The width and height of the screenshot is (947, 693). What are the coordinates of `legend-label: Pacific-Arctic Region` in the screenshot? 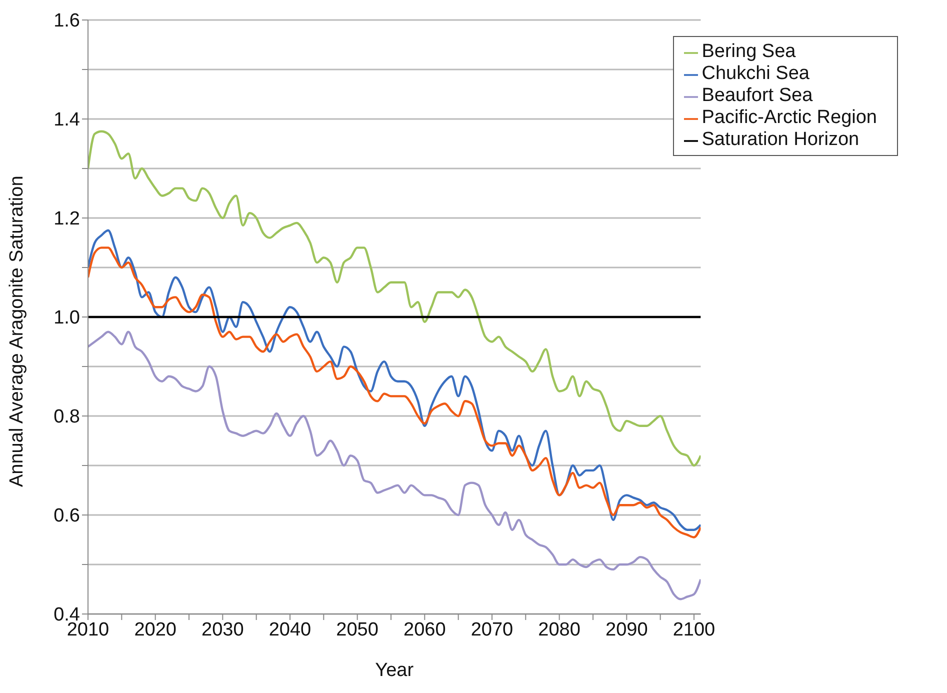 It's located at (789, 117).